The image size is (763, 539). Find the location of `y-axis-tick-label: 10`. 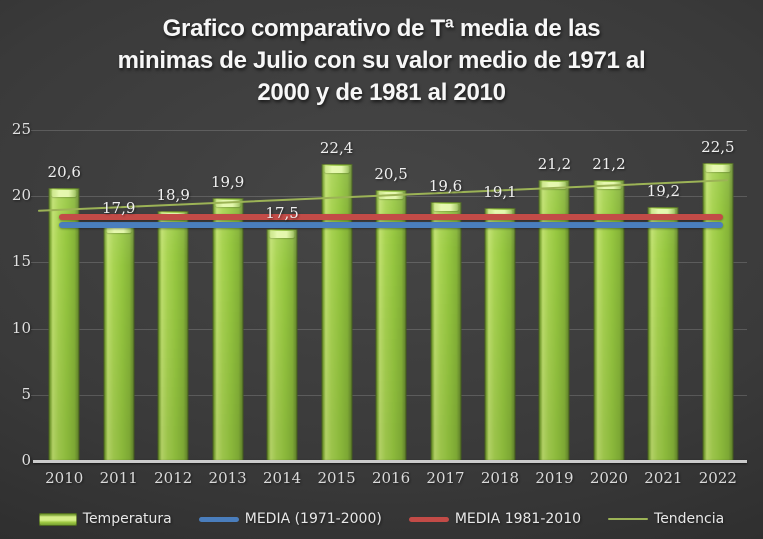

y-axis-tick-label: 10 is located at coordinates (21, 327).